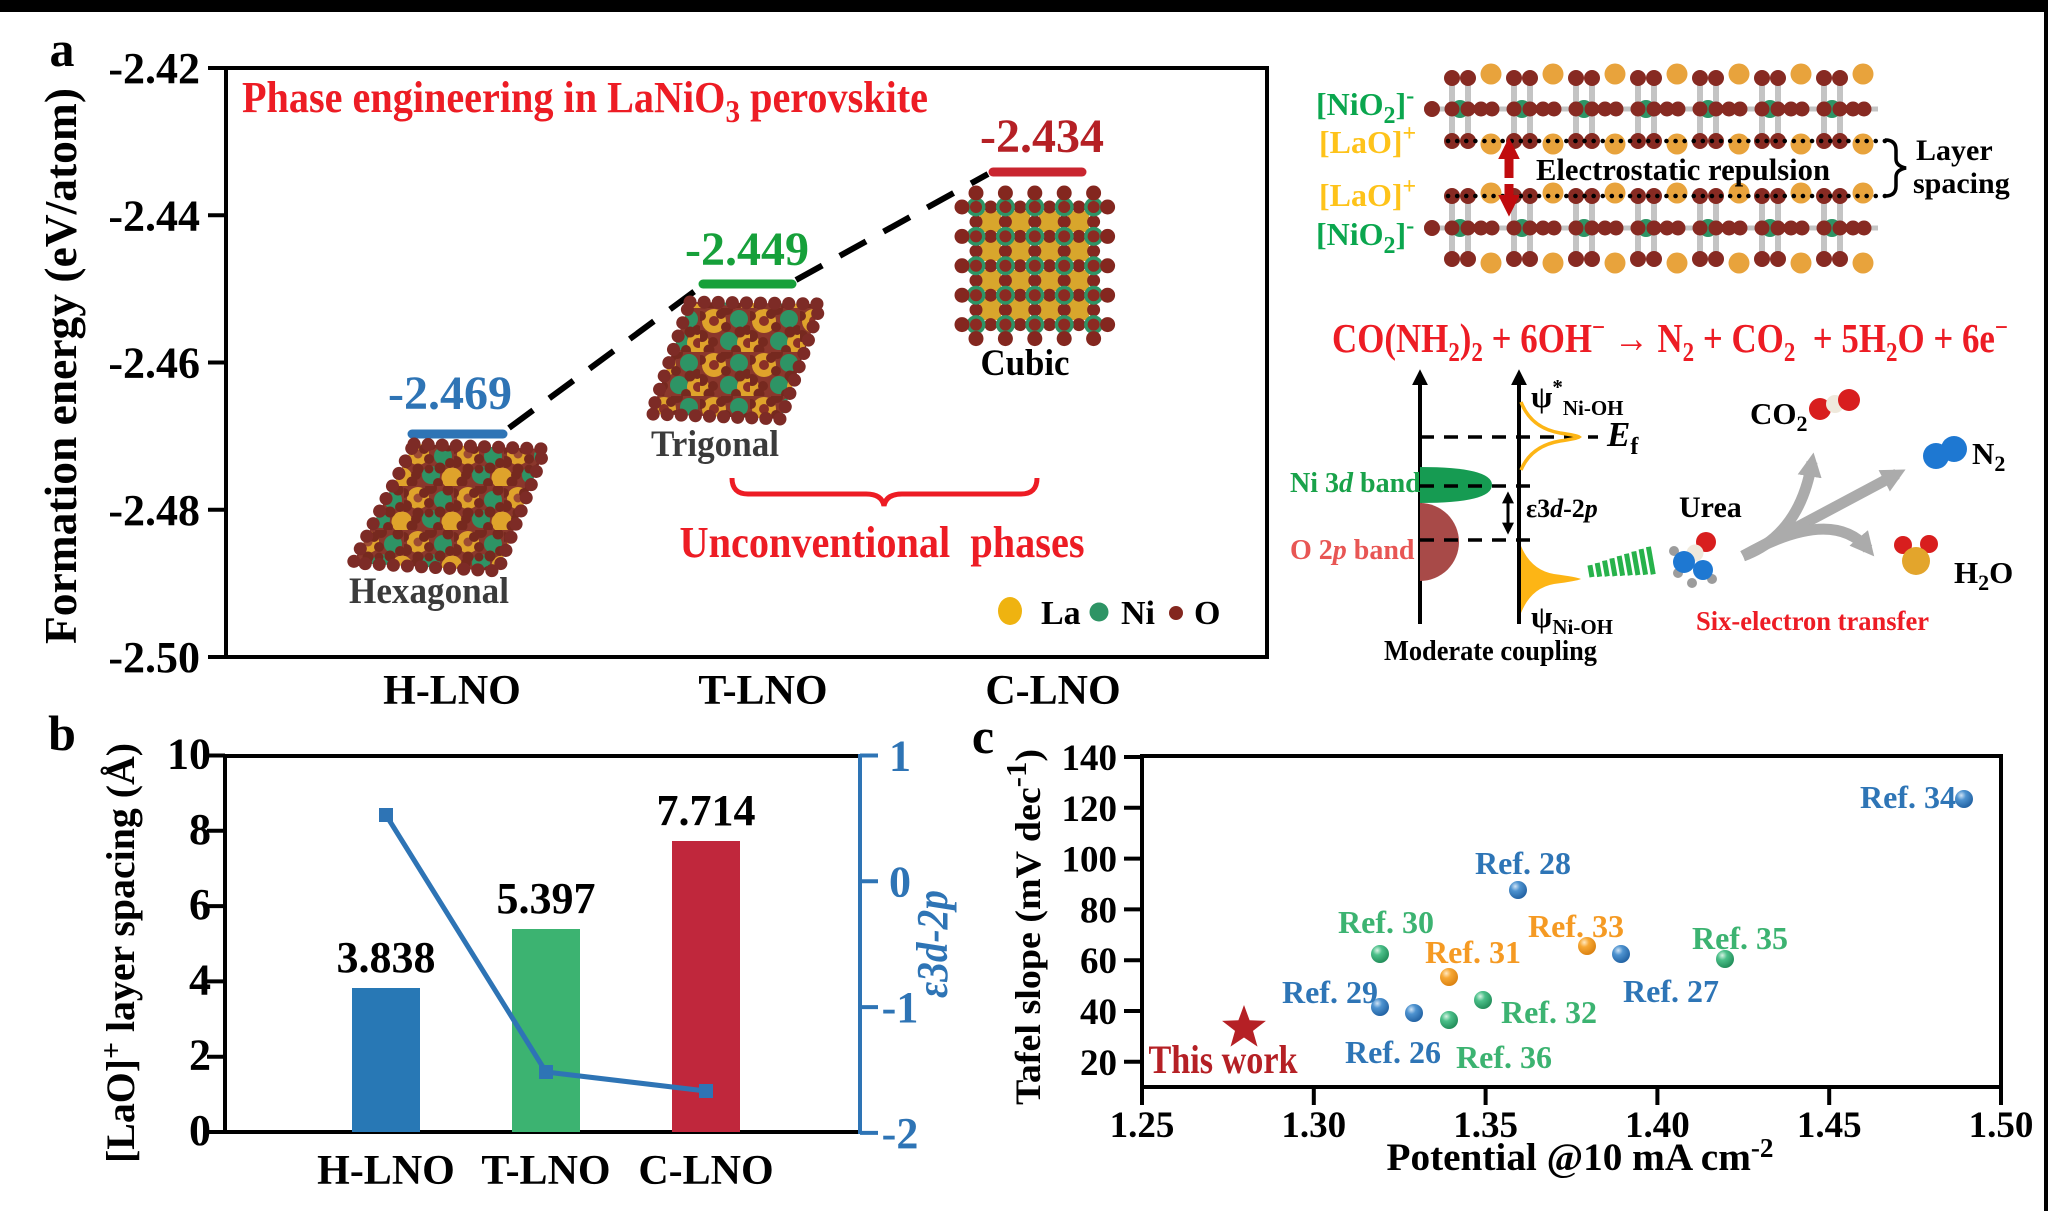  What do you see at coordinates (1829, 1125) in the screenshot?
I see `svg-text: 1.45` at bounding box center [1829, 1125].